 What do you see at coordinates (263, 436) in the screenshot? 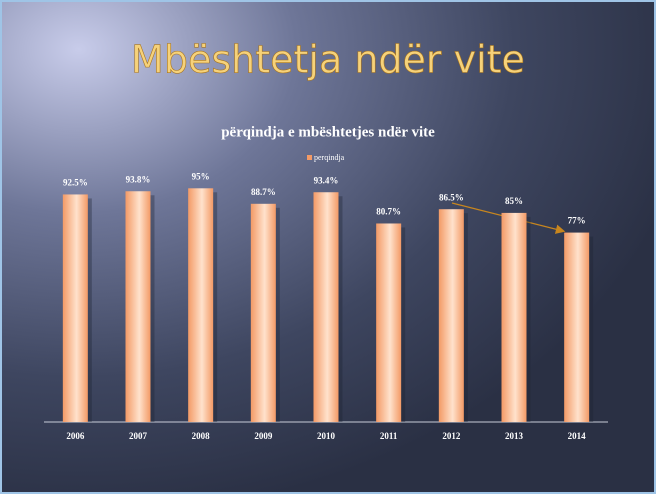
I see `x-tick-label: 2009` at bounding box center [263, 436].